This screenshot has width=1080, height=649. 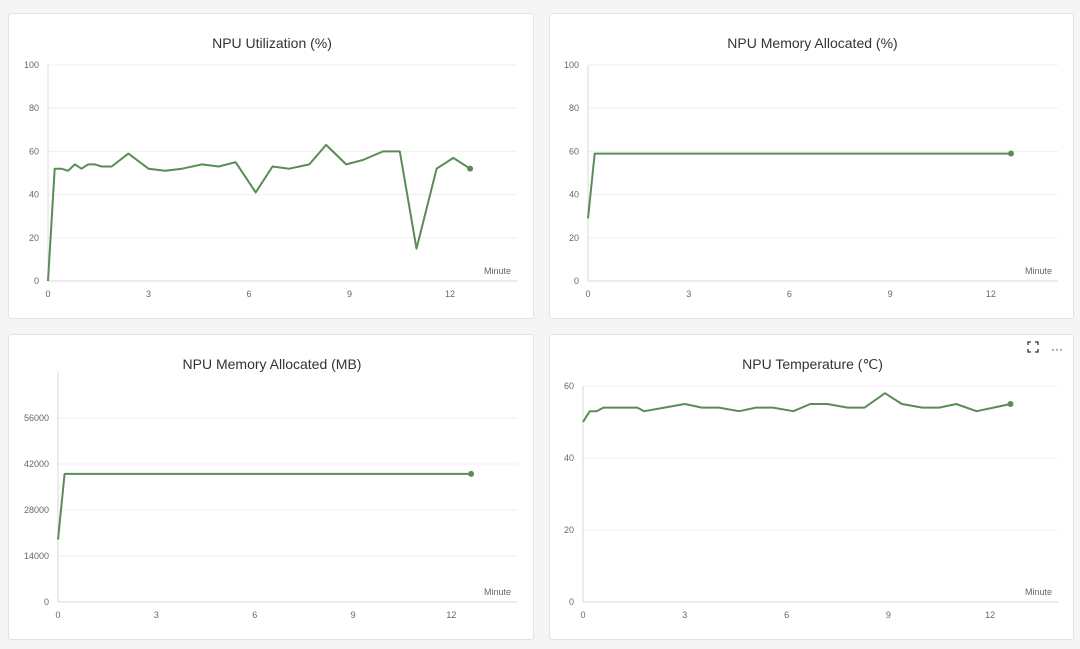 I want to click on y-tick-label: 42000, so click(x=36, y=464).